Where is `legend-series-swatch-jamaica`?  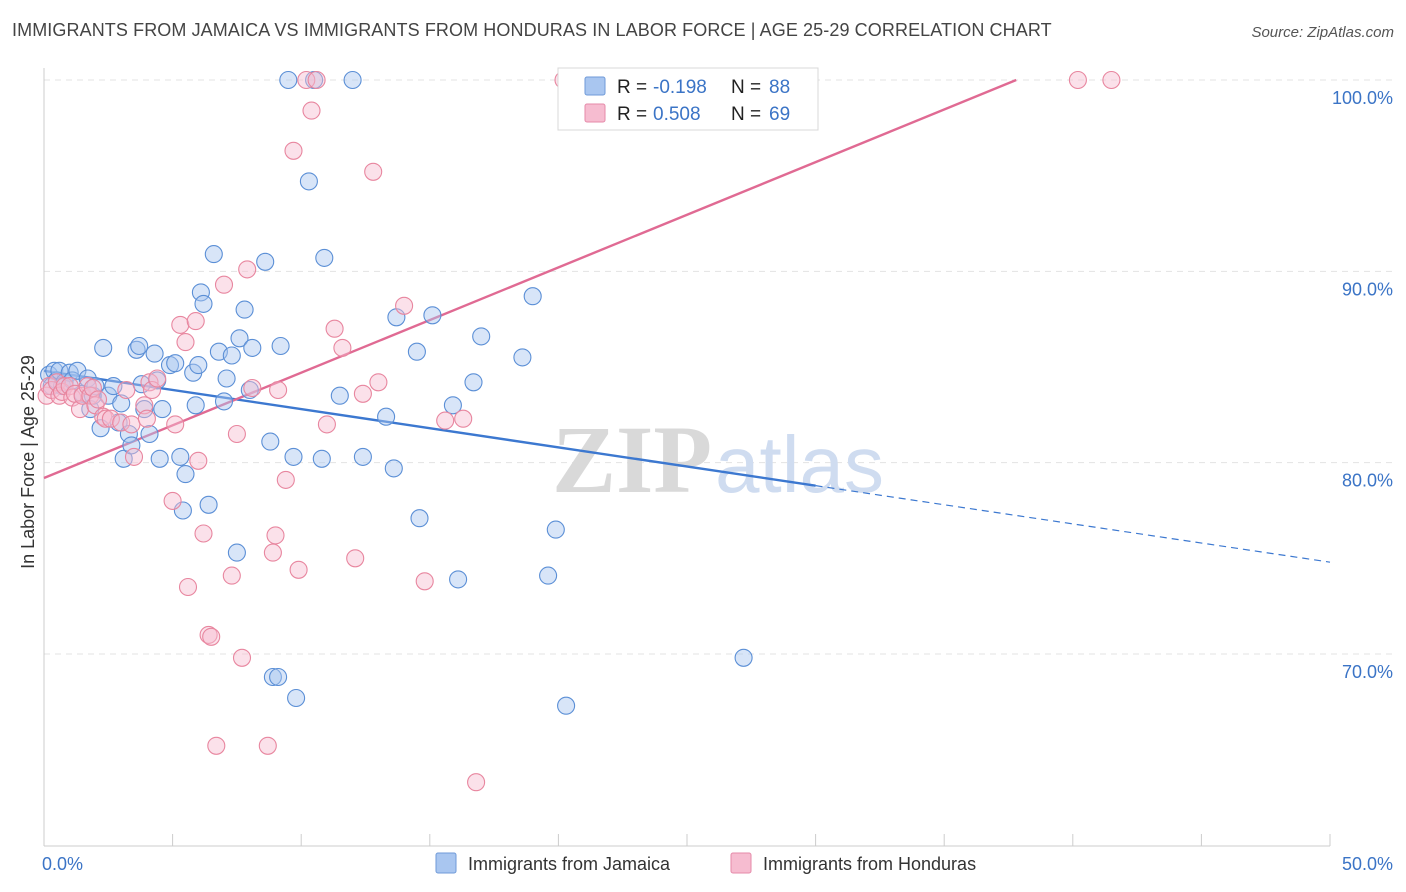 legend-series-swatch-jamaica is located at coordinates (446, 863).